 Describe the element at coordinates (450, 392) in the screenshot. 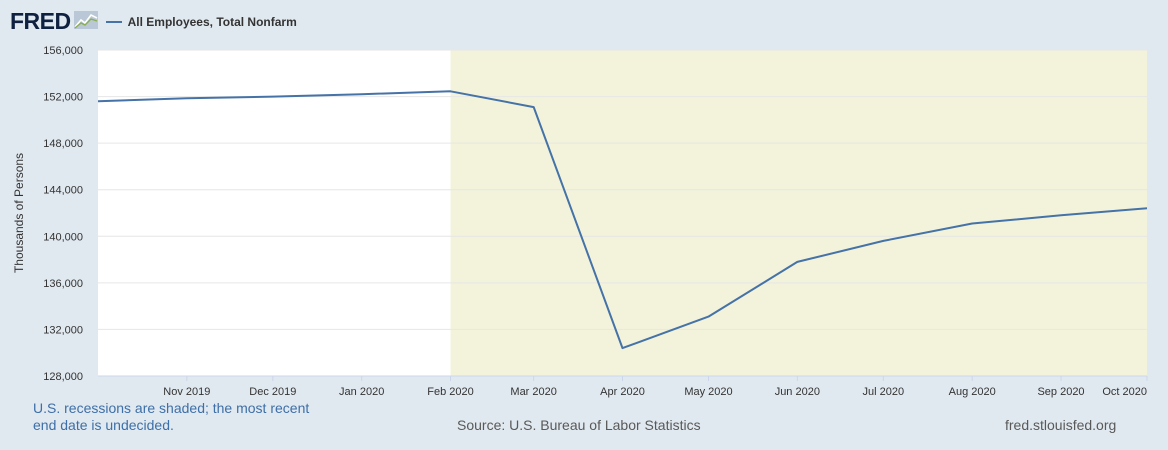

I see `x-tick-label: Feb 2020` at that location.